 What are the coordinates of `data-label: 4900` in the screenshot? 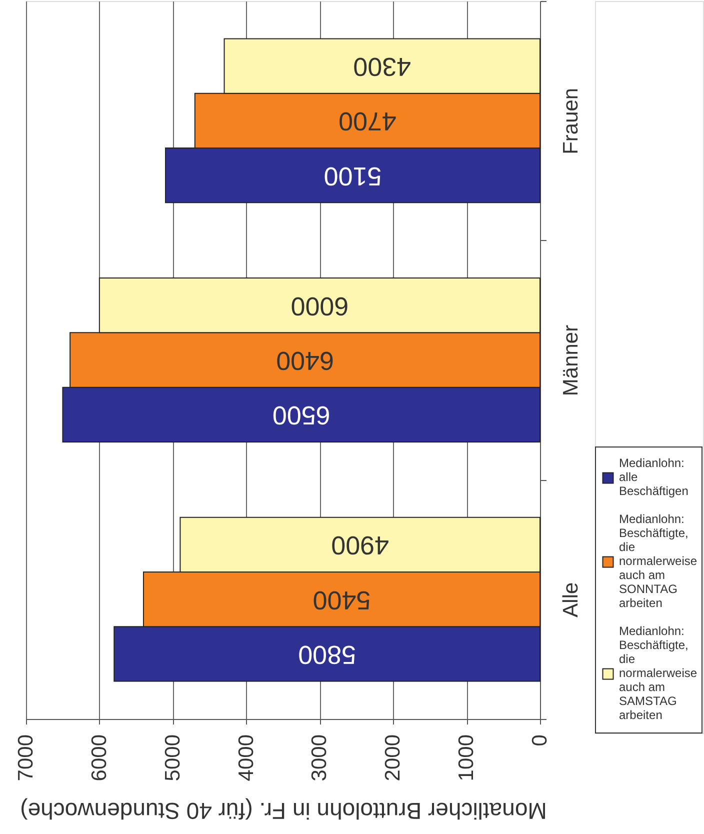 It's located at (360, 545).